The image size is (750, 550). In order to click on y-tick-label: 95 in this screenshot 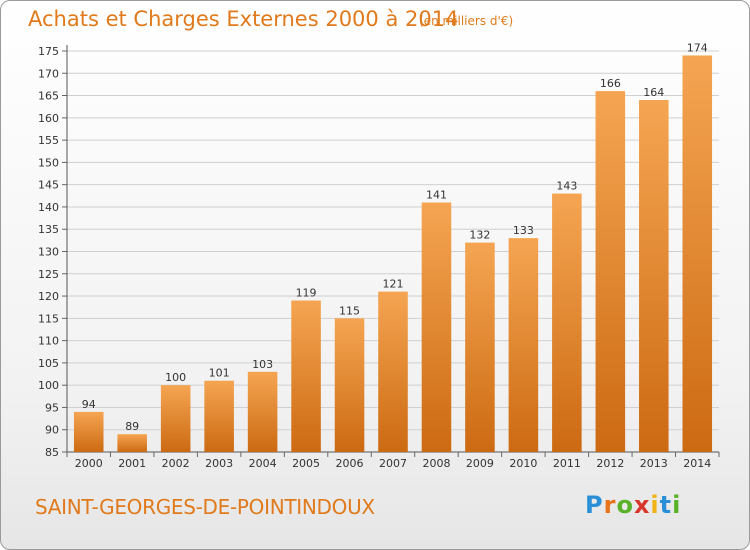, I will do `click(52, 407)`.